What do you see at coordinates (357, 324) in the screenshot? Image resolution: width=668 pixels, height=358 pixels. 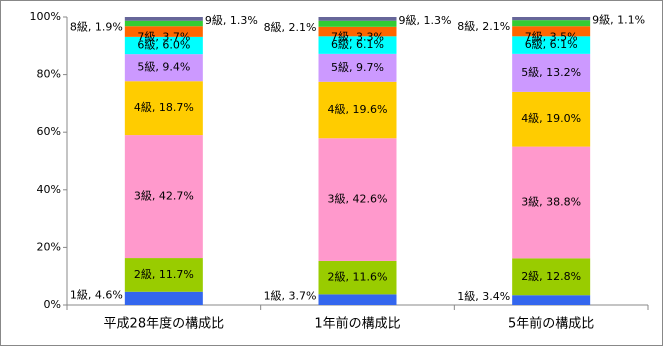 I see `x-tick-label: 1年前の構成比` at bounding box center [357, 324].